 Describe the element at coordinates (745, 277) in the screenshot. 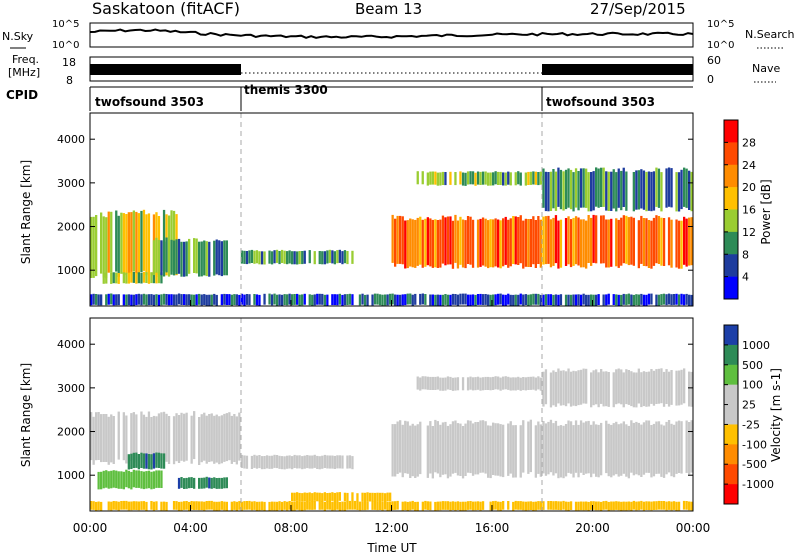

I see `colorbar-tick-label: 4` at that location.